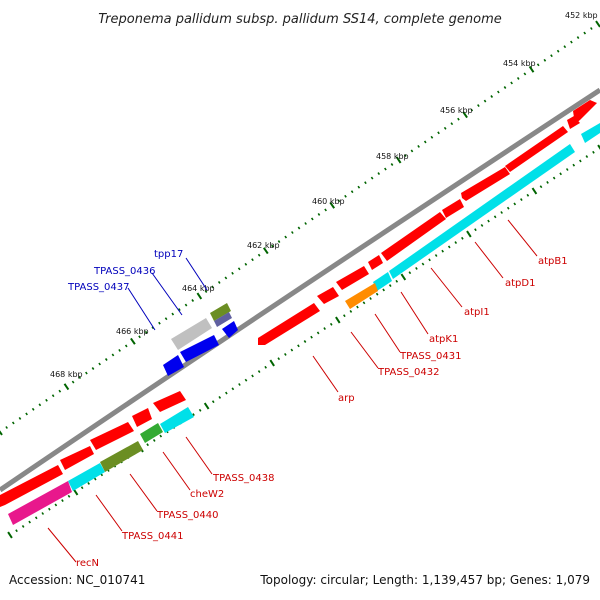 This screenshot has height=600, width=600. I want to click on cds-segment-orange, so click(361, 296).